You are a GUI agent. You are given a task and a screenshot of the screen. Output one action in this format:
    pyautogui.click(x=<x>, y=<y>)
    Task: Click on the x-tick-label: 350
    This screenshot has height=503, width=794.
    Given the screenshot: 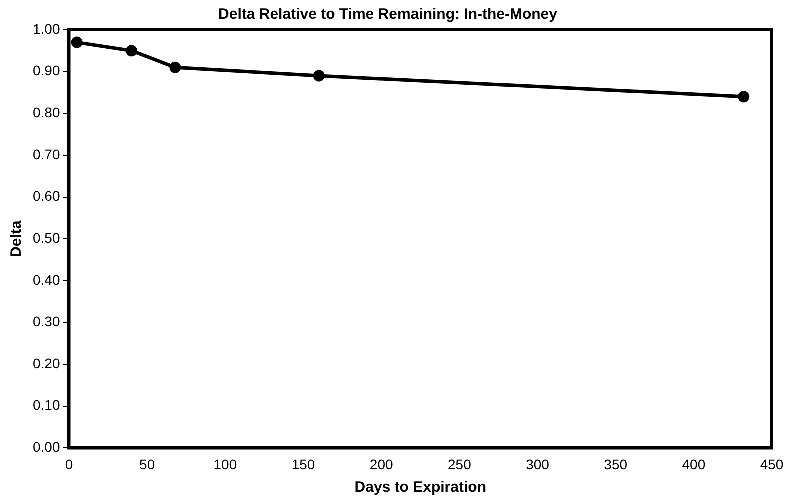 What is the action you would take?
    pyautogui.click(x=616, y=464)
    